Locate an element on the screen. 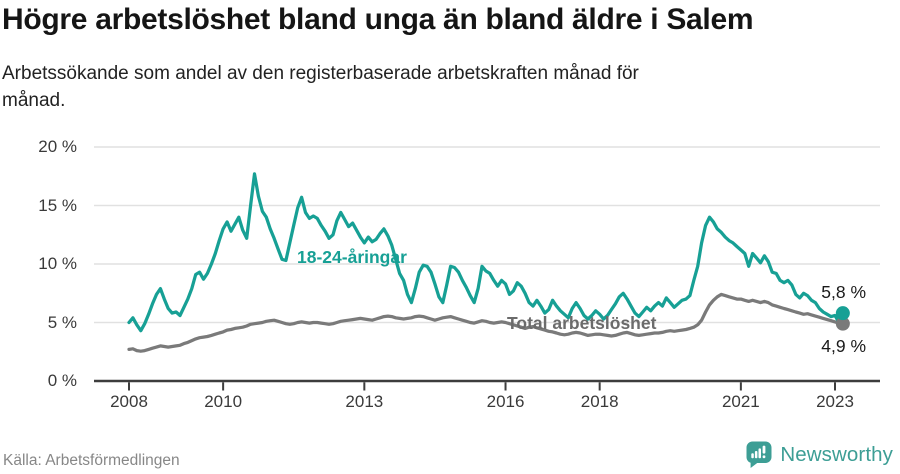 This screenshot has width=900, height=474. series-end-dot-youth is located at coordinates (842, 313).